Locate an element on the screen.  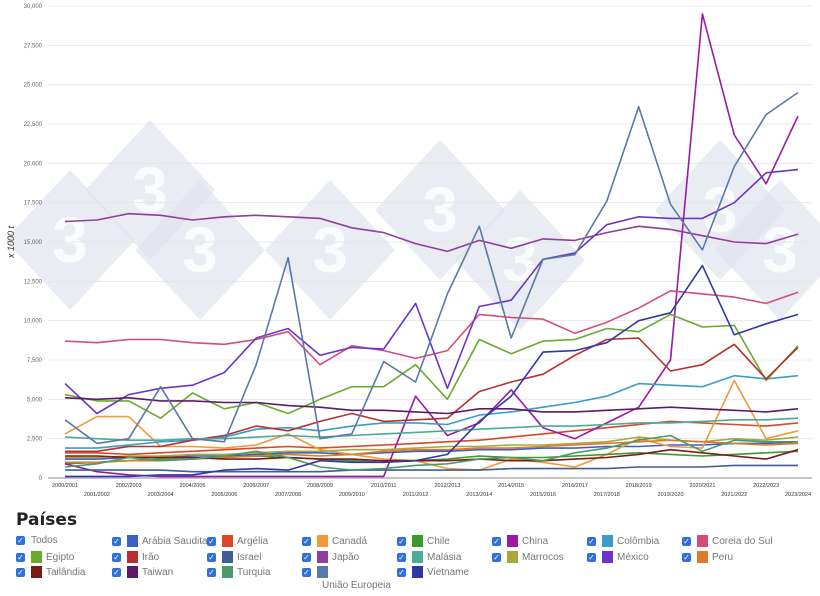
y-tick-label: 25,000 is located at coordinates (33, 86).